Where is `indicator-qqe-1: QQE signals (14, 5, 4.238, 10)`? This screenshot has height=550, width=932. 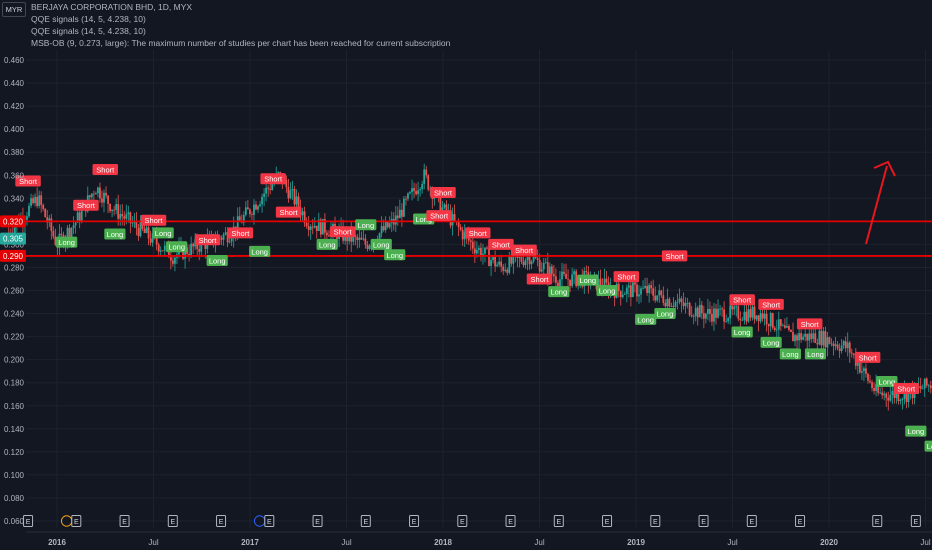 indicator-qqe-1: QQE signals (14, 5, 4.238, 10) is located at coordinates (88, 19).